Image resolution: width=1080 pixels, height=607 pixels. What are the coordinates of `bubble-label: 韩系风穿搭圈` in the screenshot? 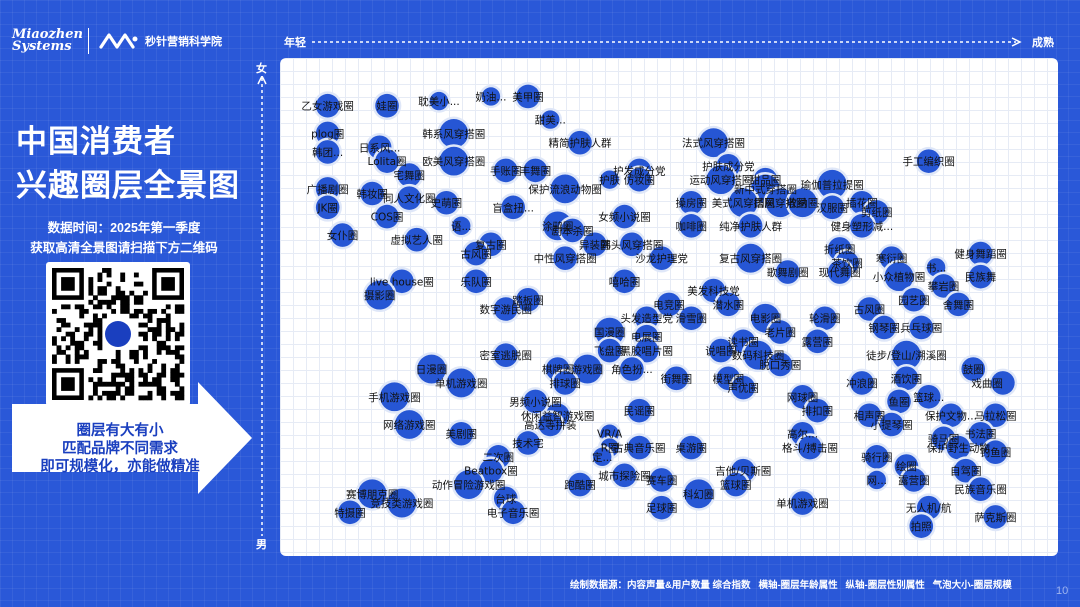 It's located at (453, 133).